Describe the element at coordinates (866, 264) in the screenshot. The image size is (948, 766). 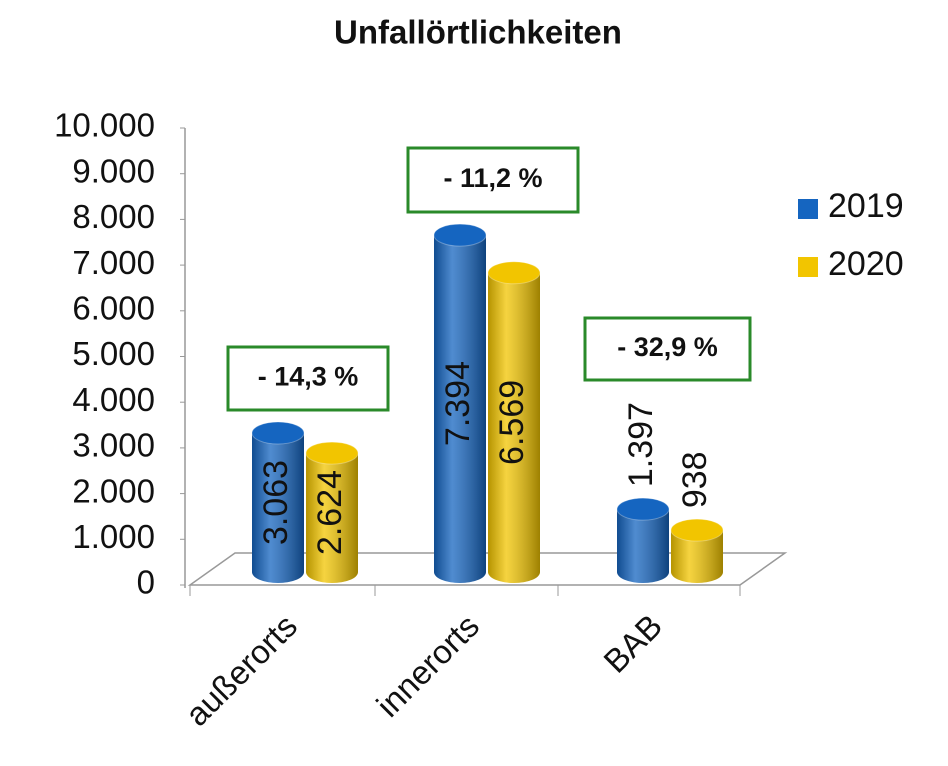
I see `legend-label: 2020` at that location.